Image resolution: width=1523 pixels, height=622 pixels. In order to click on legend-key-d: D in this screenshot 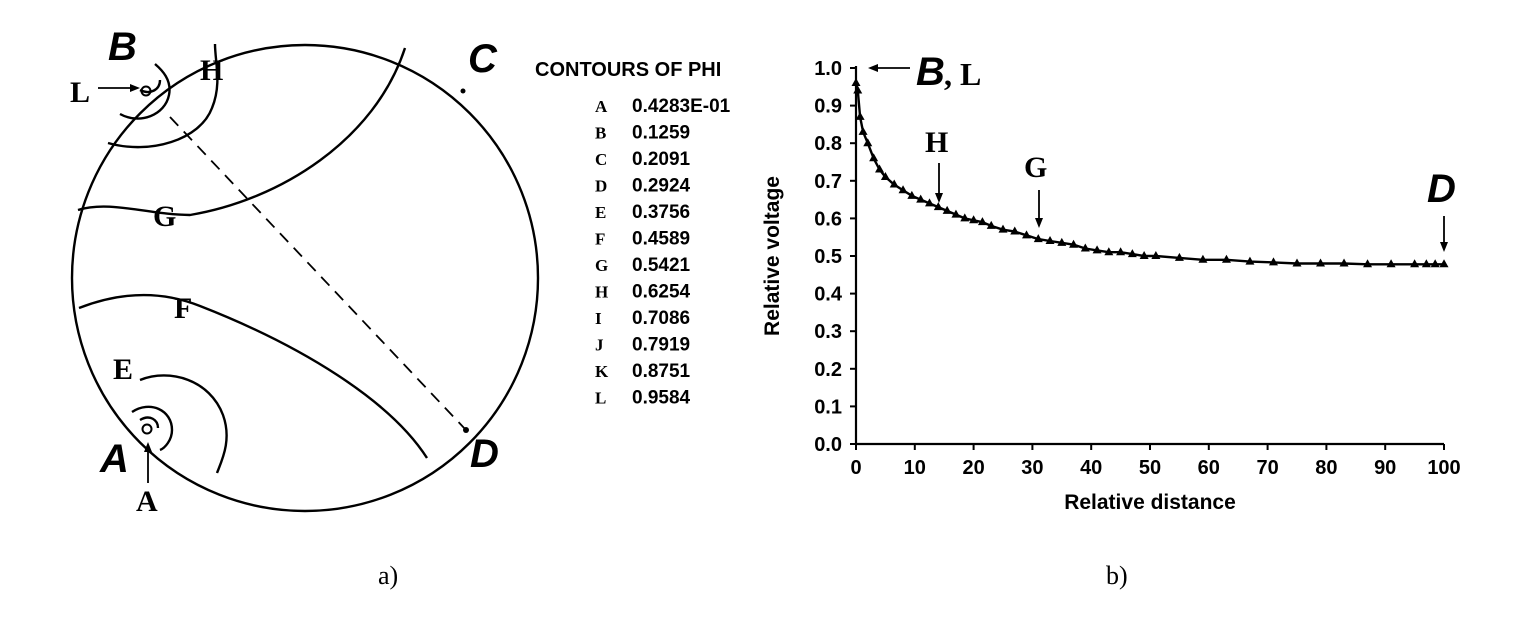, I will do `click(601, 186)`.